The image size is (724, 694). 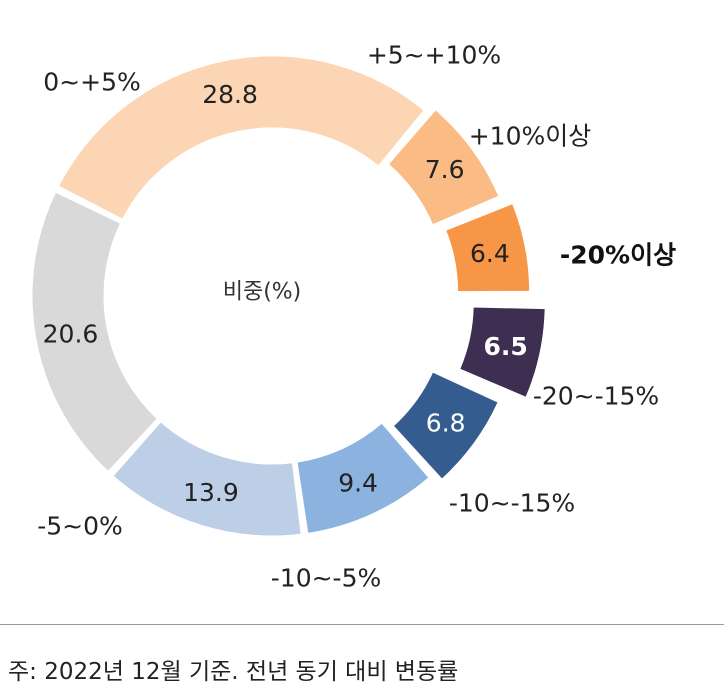 I want to click on slice-value-label: 6.5, so click(x=505, y=346).